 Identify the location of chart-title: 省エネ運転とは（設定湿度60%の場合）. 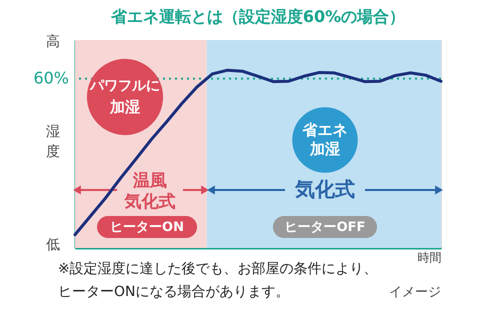
(258, 16).